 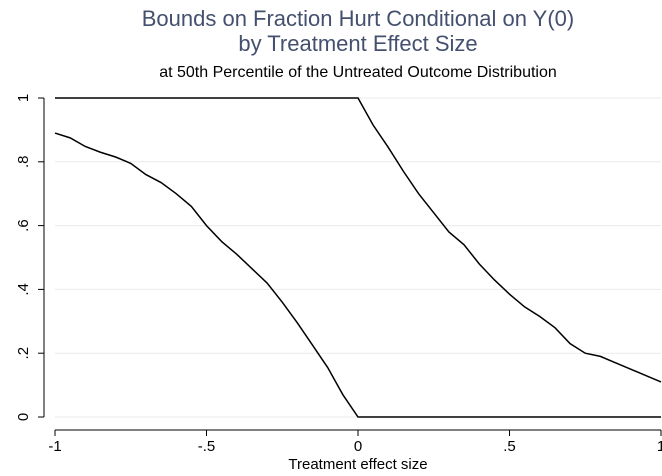 What do you see at coordinates (23, 289) in the screenshot?
I see `y-tick-label: .4` at bounding box center [23, 289].